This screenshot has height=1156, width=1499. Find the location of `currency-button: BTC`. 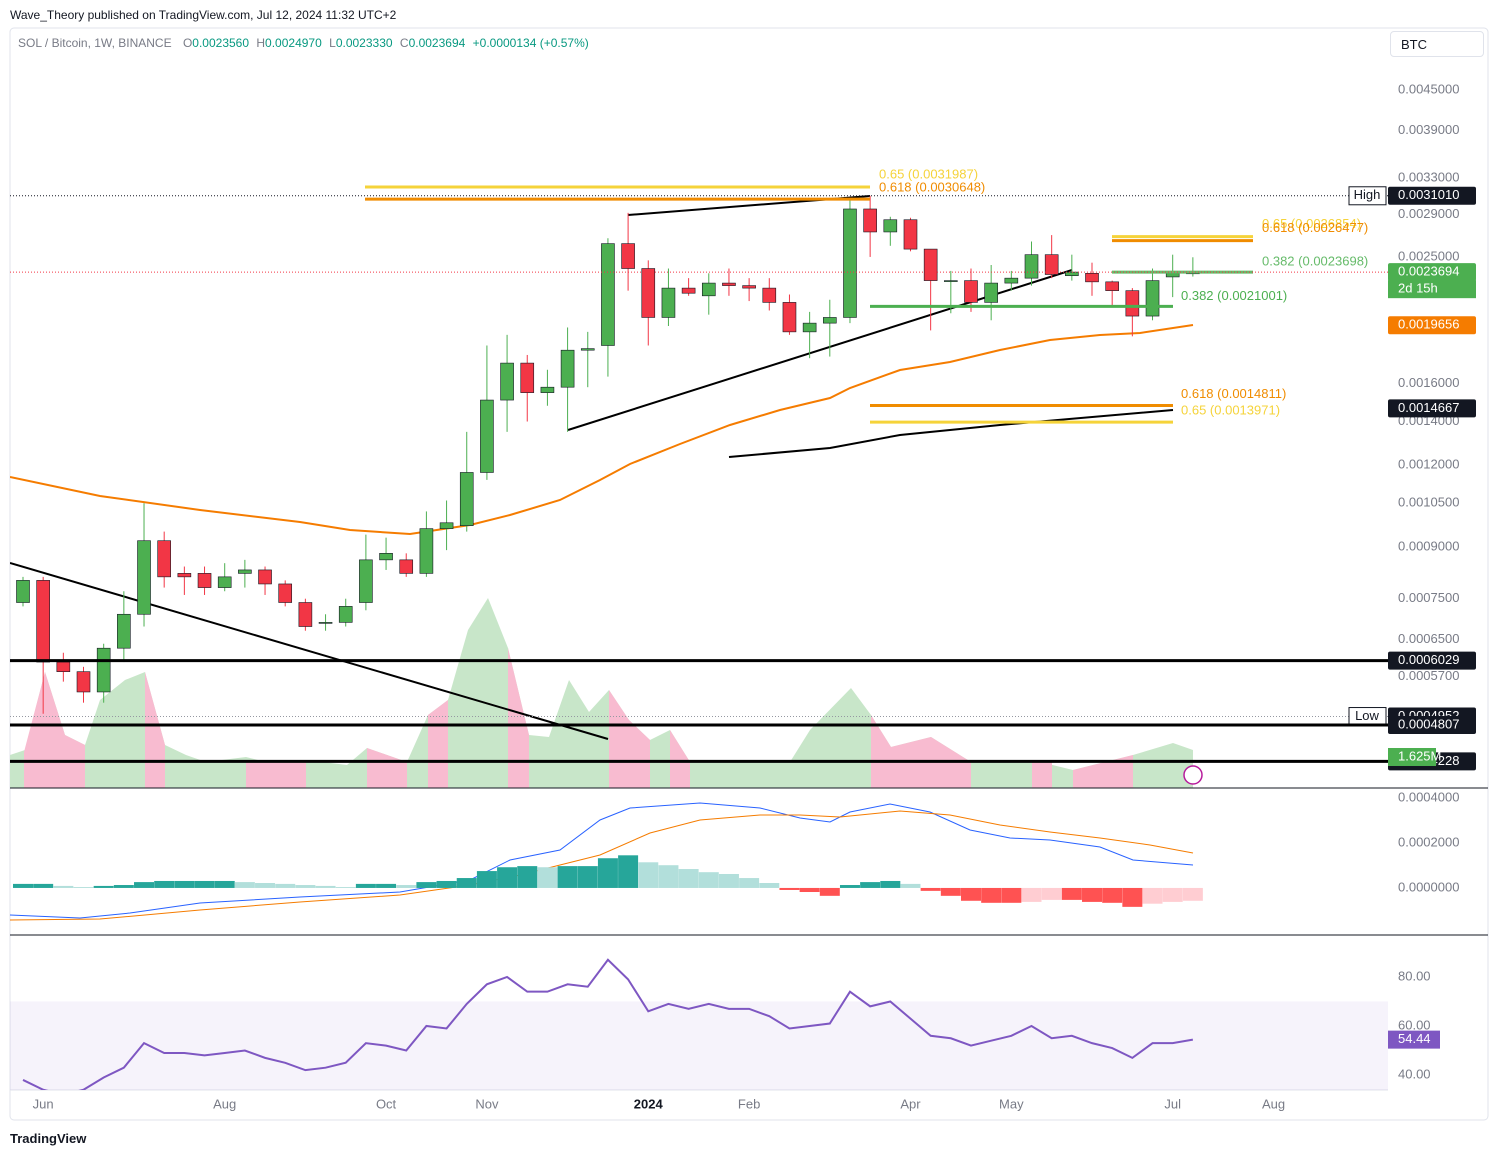

currency-button: BTC is located at coordinates (1437, 44).